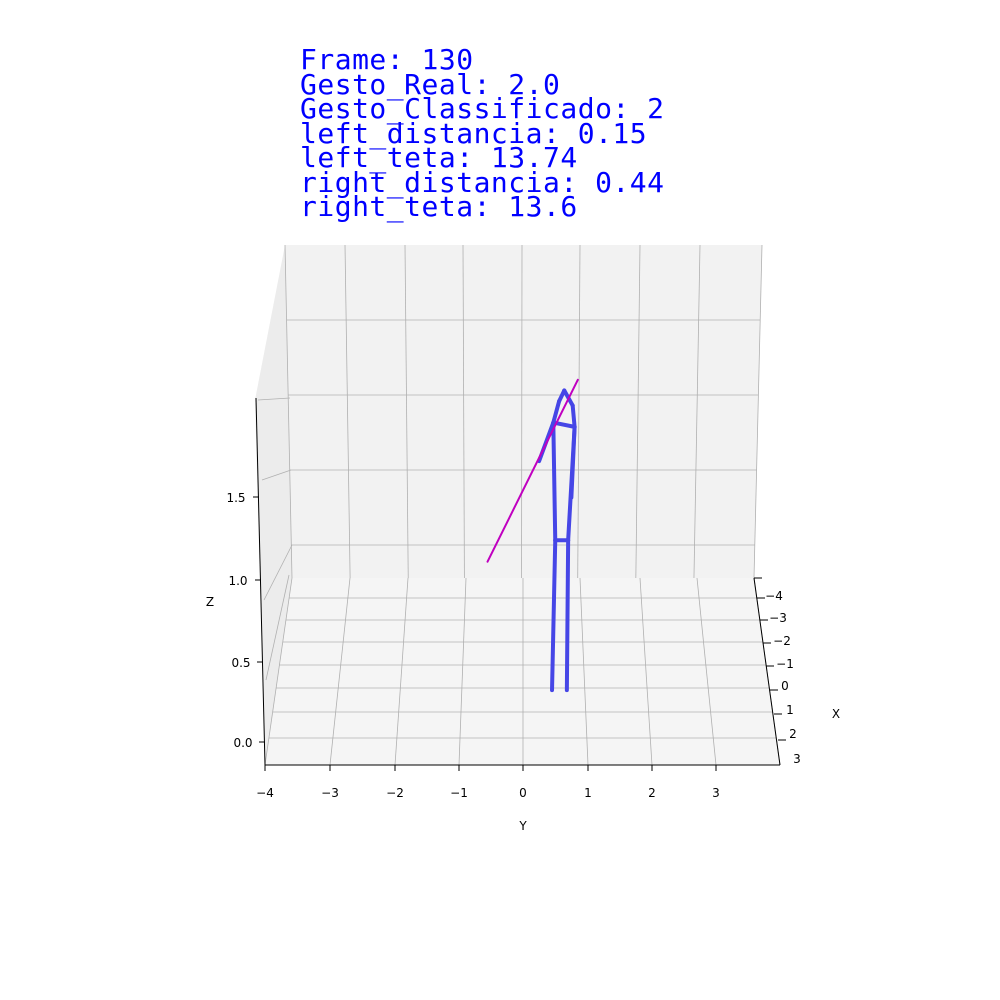 The height and width of the screenshot is (1000, 1000). I want to click on x-tick-label: 2, so click(793, 734).